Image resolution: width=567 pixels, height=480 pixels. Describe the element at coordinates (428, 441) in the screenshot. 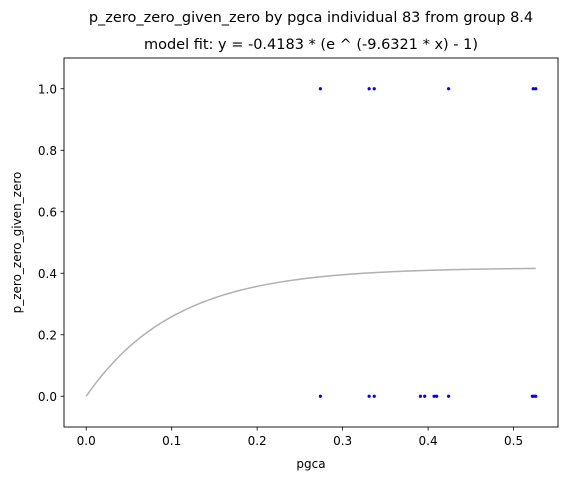

I see `x-tick-label: 0.4` at that location.